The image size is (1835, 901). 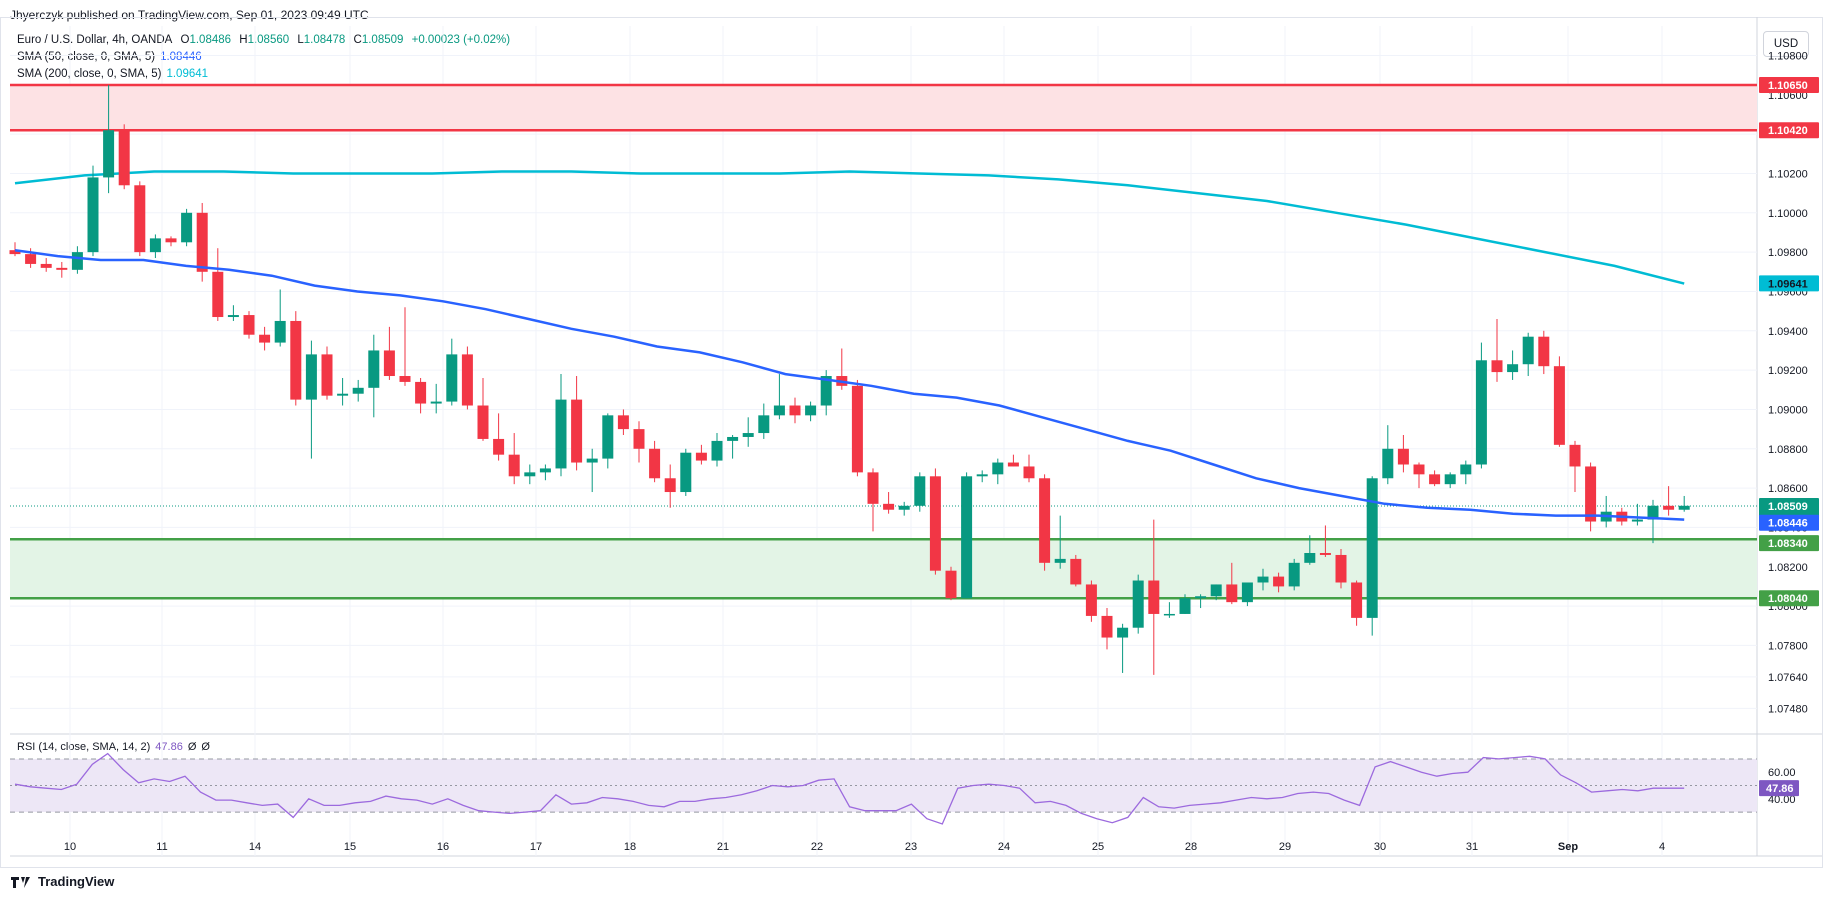 What do you see at coordinates (113, 74) in the screenshot?
I see `sma200-legend: SMA (200, close, 0, SMA, 5) 1.09641` at bounding box center [113, 74].